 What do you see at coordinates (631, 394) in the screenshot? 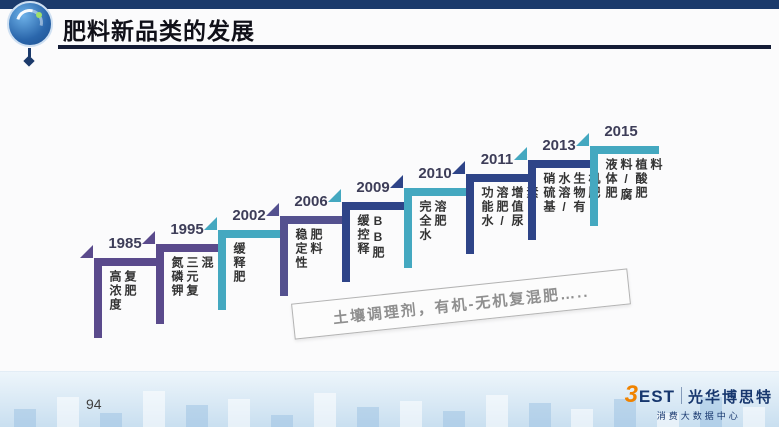
I see `brand-mark-icon: 3` at bounding box center [631, 394].